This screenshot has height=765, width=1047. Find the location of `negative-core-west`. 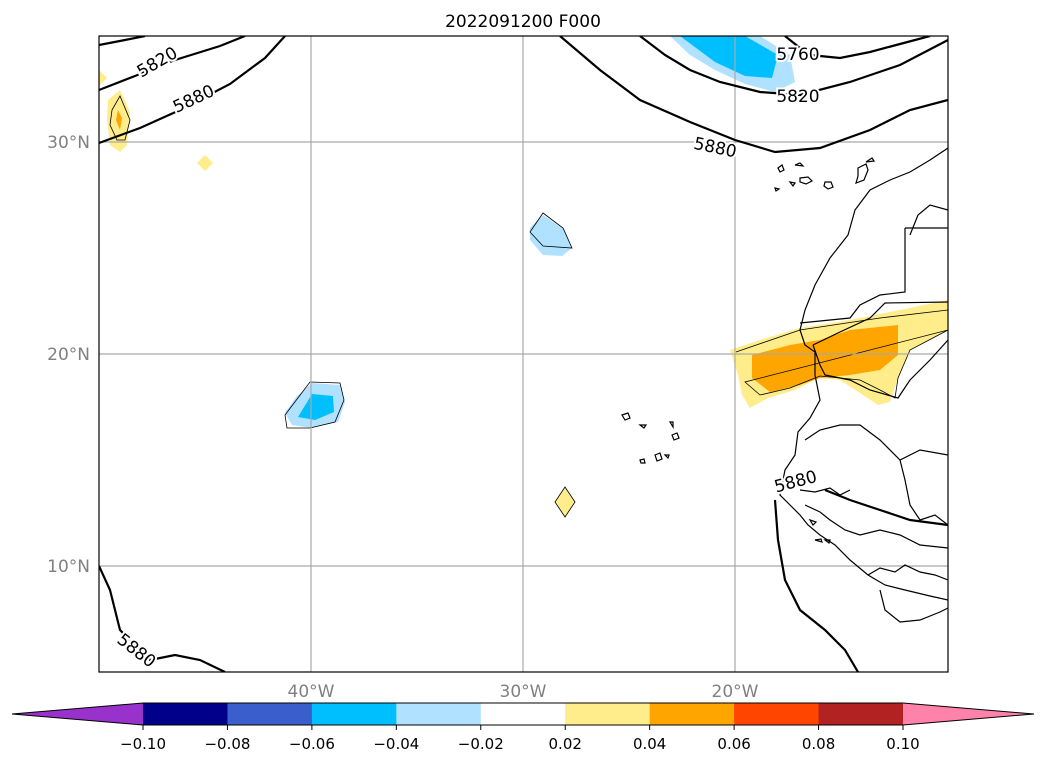

negative-core-west is located at coordinates (316, 407).